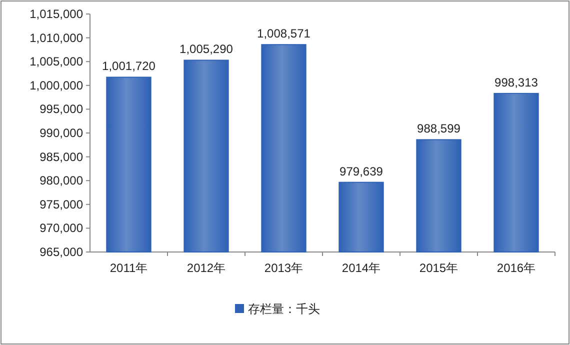  Describe the element at coordinates (62, 109) in the screenshot. I see `y-tick-label: 995,000` at that location.